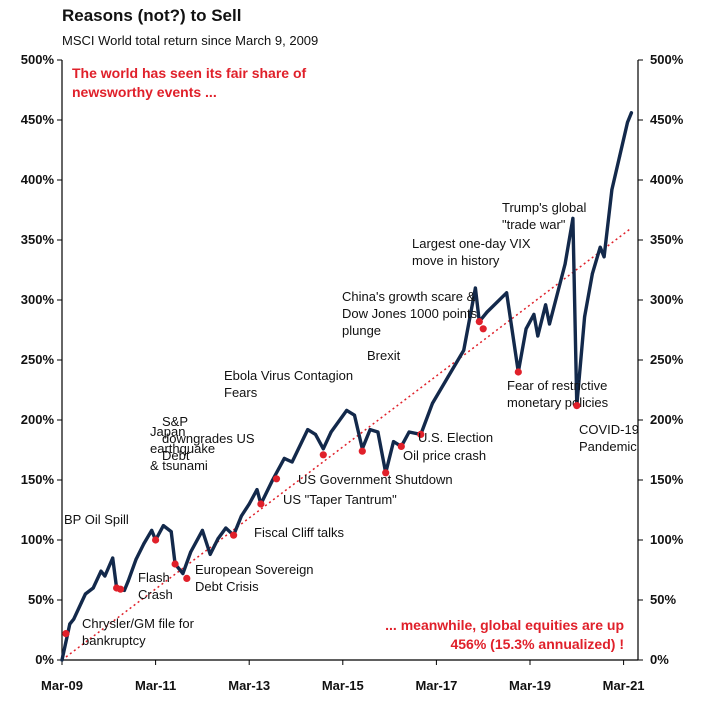  Describe the element at coordinates (667, 179) in the screenshot. I see `y-tick-label-right: 400%` at that location.